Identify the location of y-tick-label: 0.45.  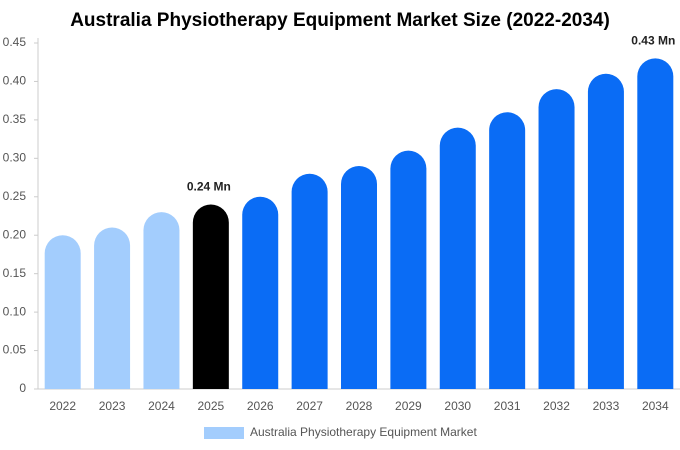
(15, 42).